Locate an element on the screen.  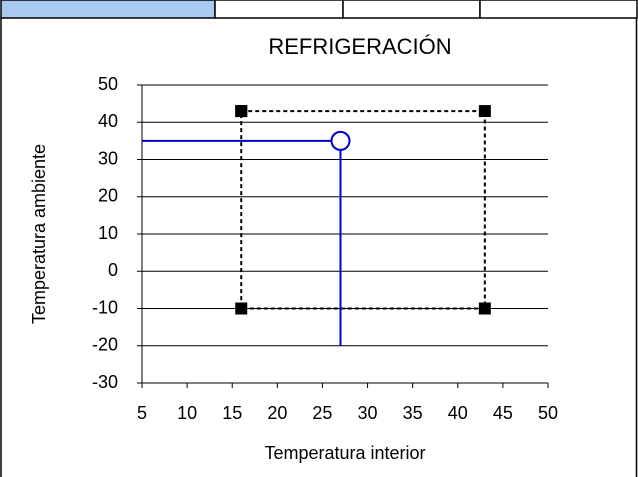
y-tick-label: 10 is located at coordinates (108, 233).